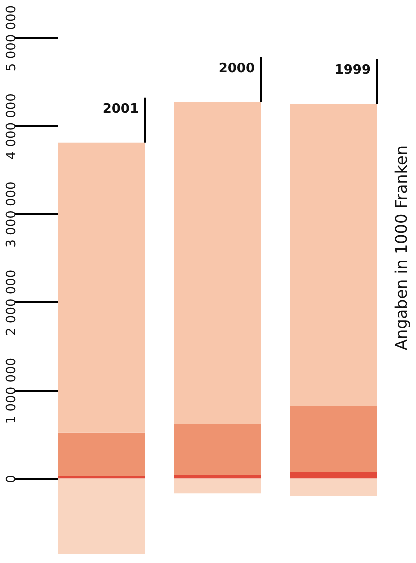 Image resolution: width=416 pixels, height=563 pixels. What do you see at coordinates (120, 109) in the screenshot?
I see `x-tick-label: 2001` at bounding box center [120, 109].